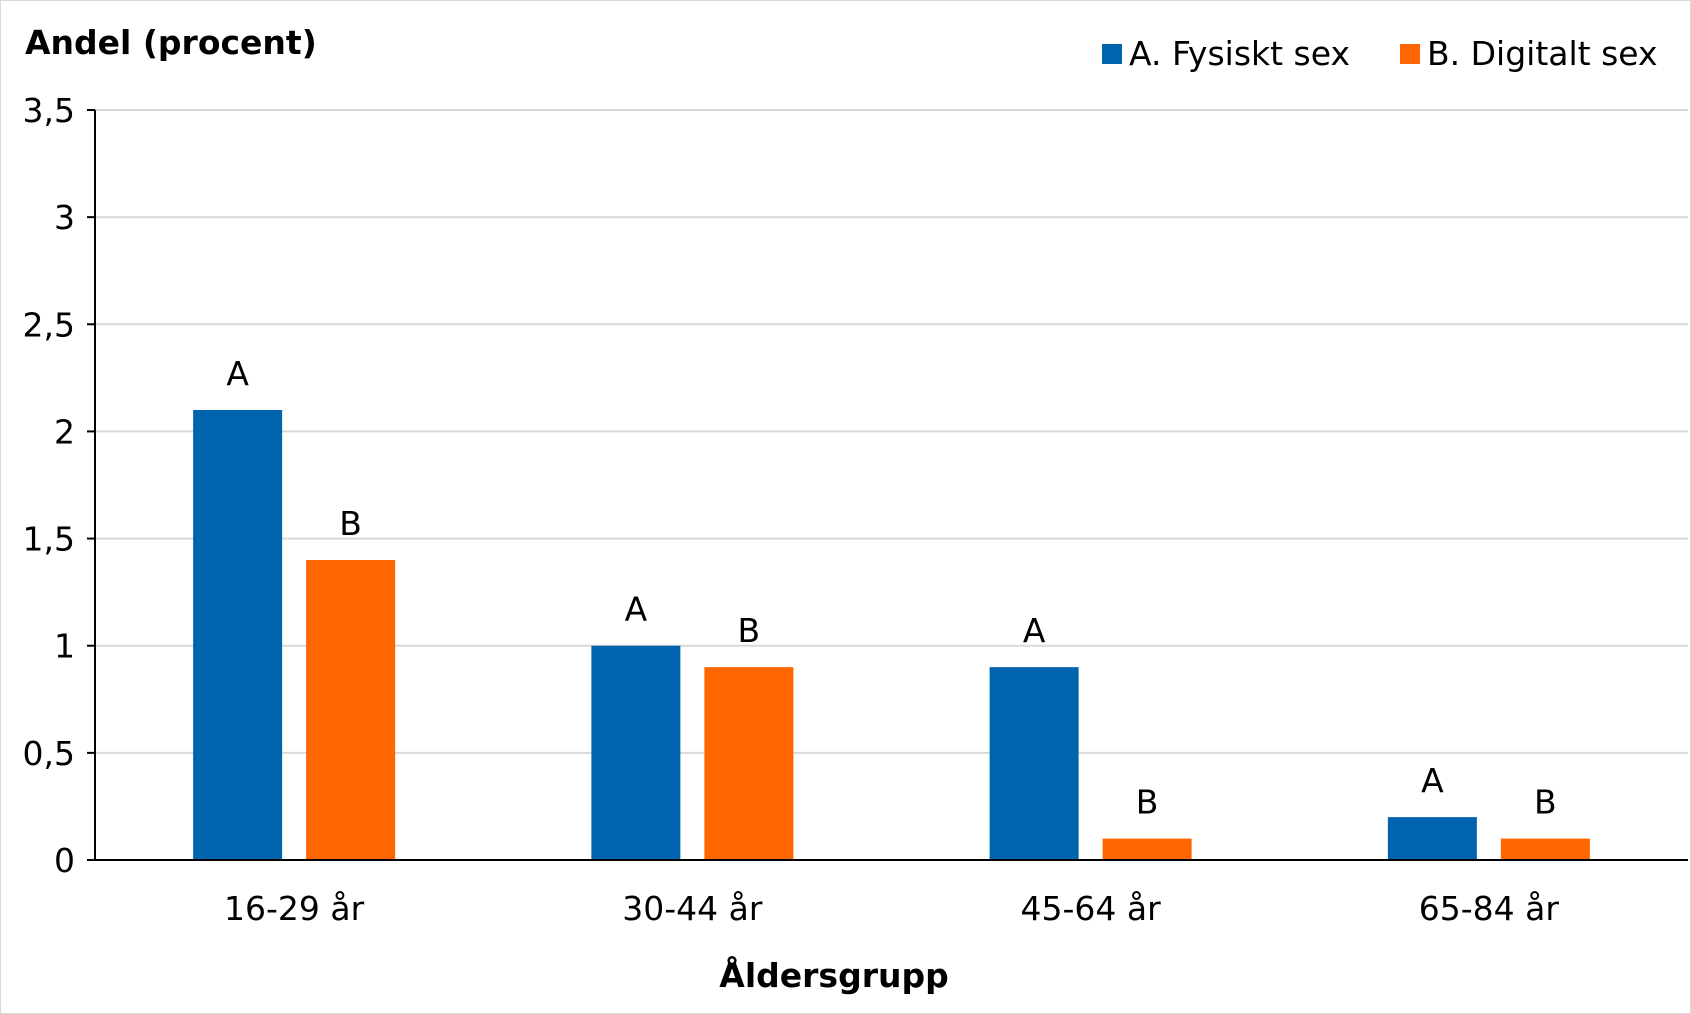 This screenshot has width=1691, height=1014. What do you see at coordinates (1489, 908) in the screenshot?
I see `x-tick-label: 65-84 år` at bounding box center [1489, 908].